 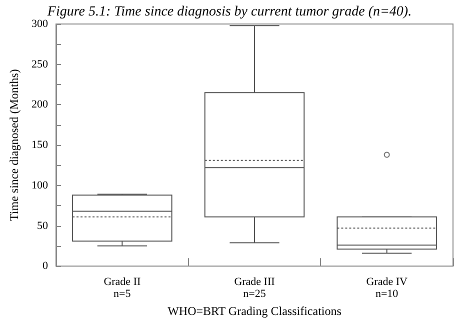 What do you see at coordinates (40, 104) in the screenshot?
I see `y-tick-label: 200` at bounding box center [40, 104].